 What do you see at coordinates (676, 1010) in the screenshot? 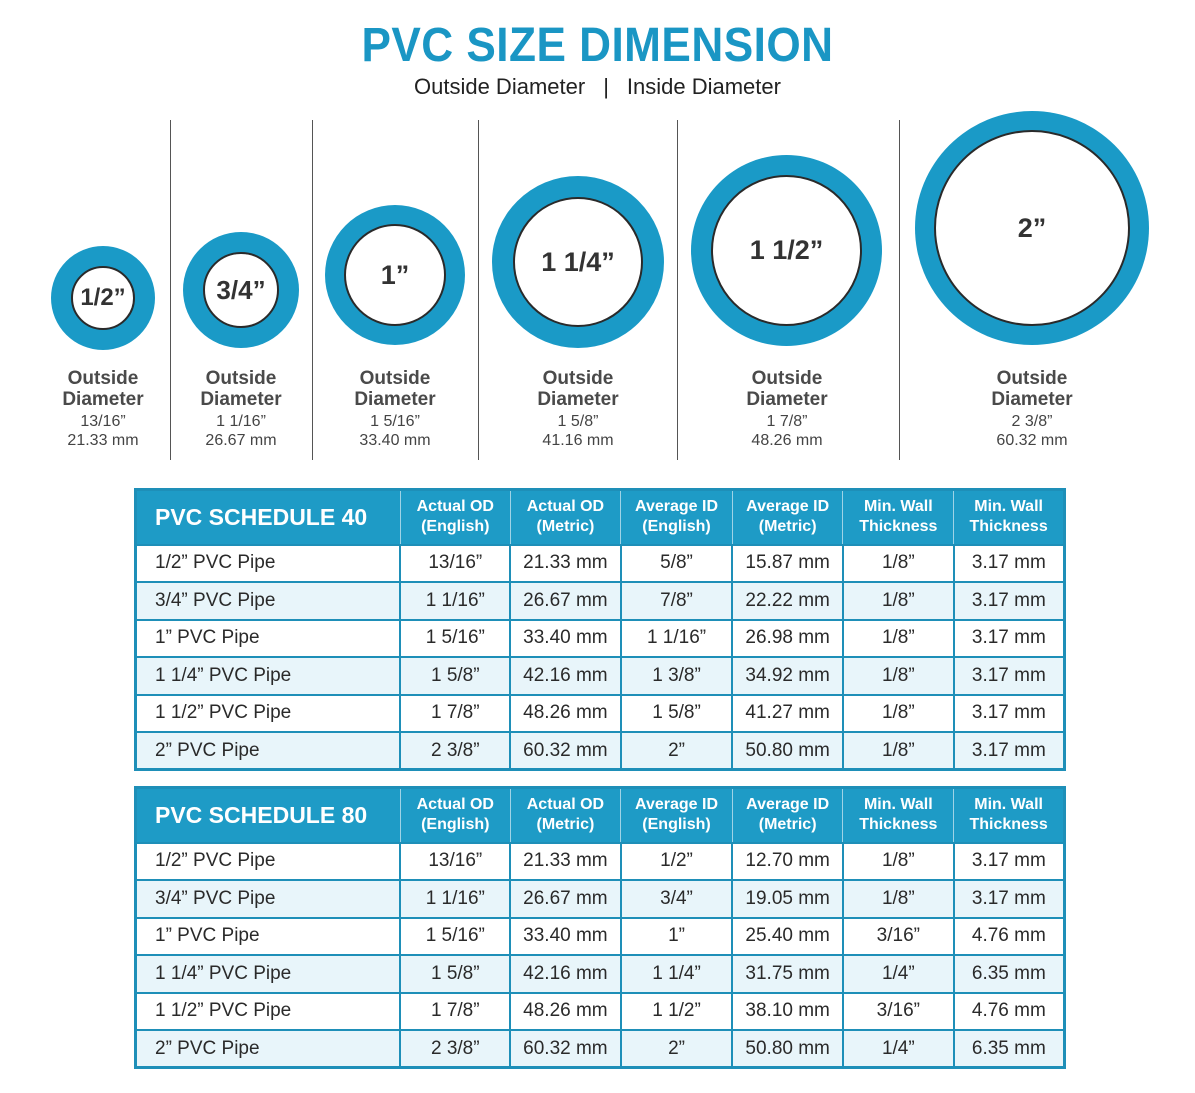
I see `cell: 1 1/2”` at bounding box center [676, 1010].